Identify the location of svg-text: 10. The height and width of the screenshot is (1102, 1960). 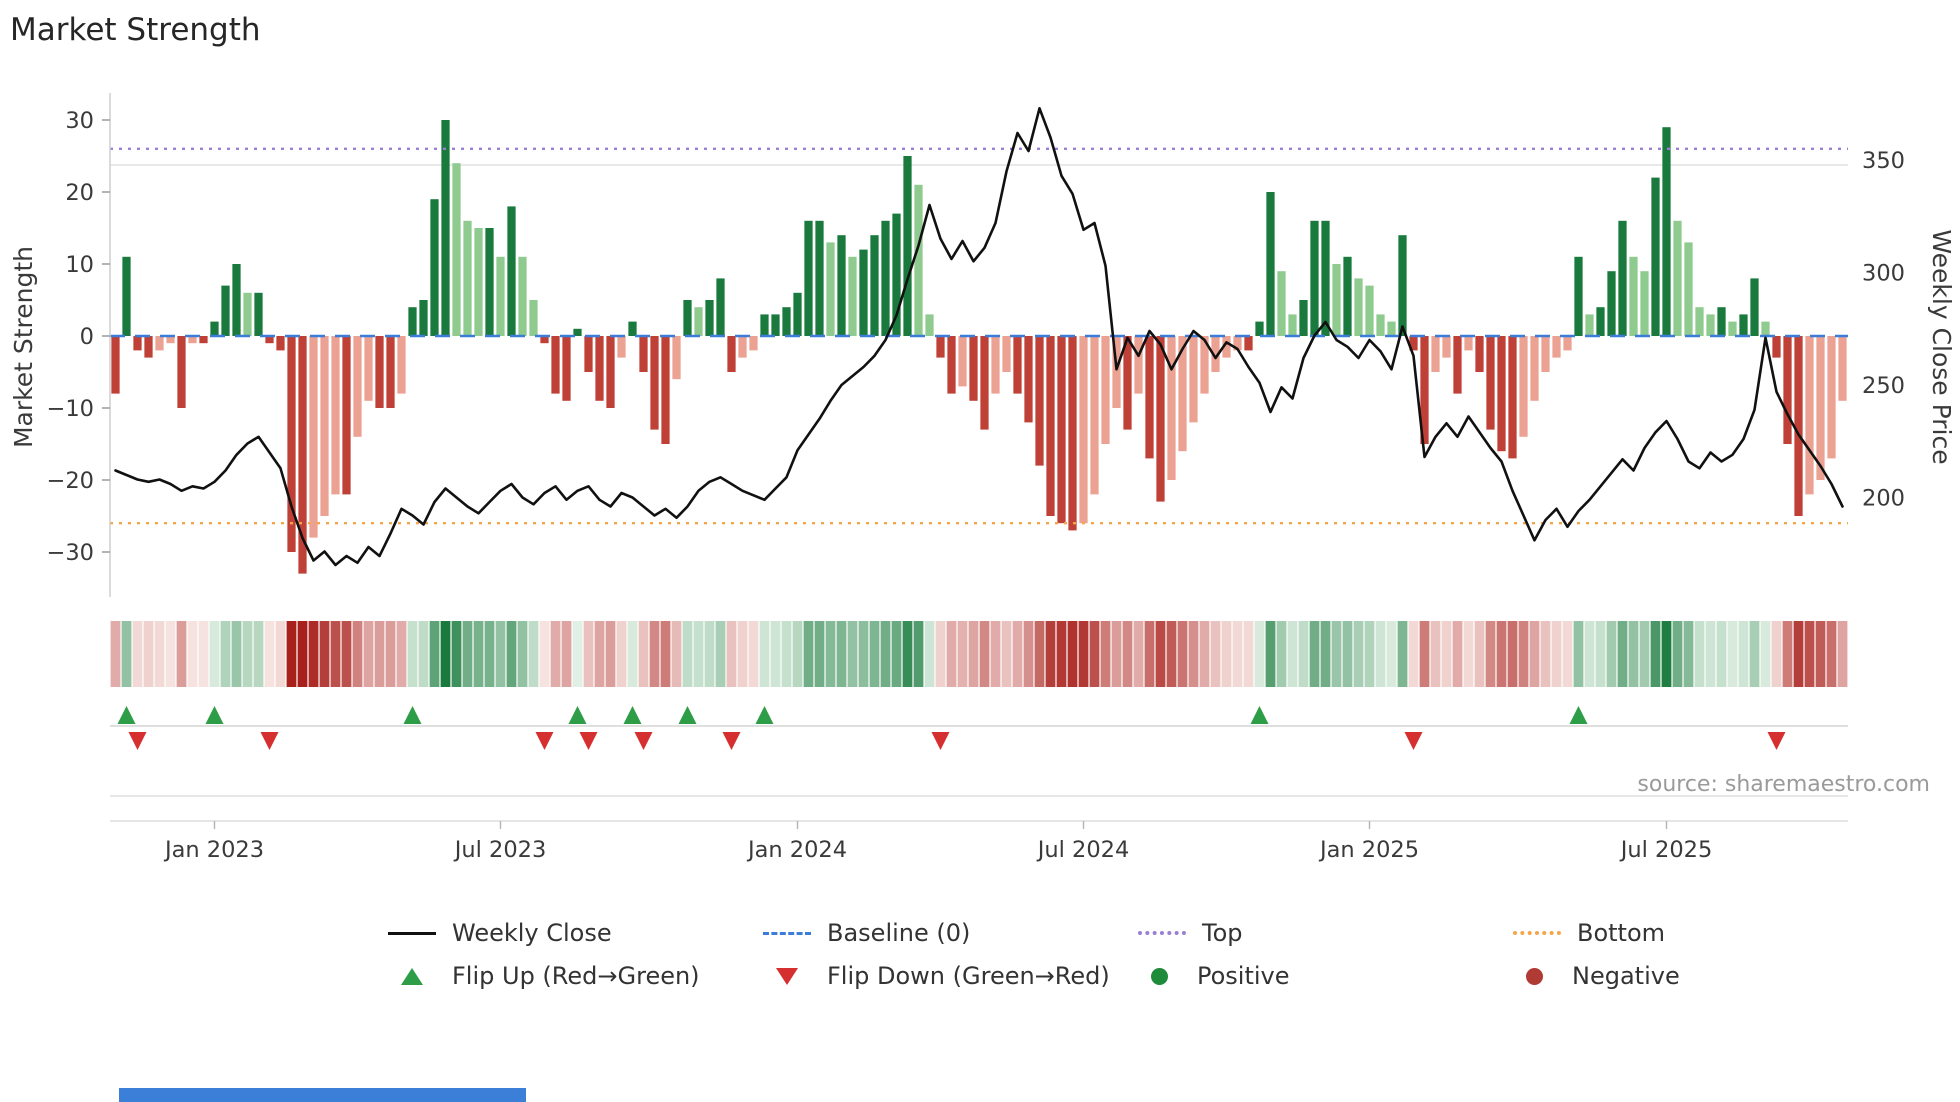
(79, 265).